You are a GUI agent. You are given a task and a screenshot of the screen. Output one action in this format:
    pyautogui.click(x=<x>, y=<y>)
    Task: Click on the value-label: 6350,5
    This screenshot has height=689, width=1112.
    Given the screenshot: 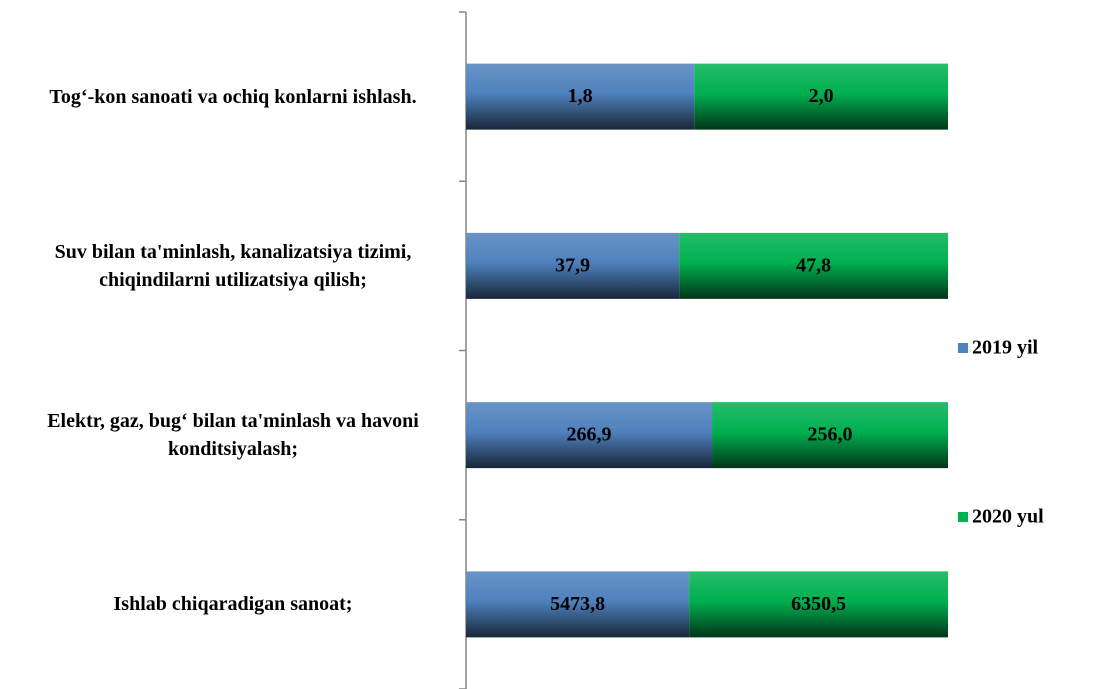 What is the action you would take?
    pyautogui.click(x=818, y=604)
    